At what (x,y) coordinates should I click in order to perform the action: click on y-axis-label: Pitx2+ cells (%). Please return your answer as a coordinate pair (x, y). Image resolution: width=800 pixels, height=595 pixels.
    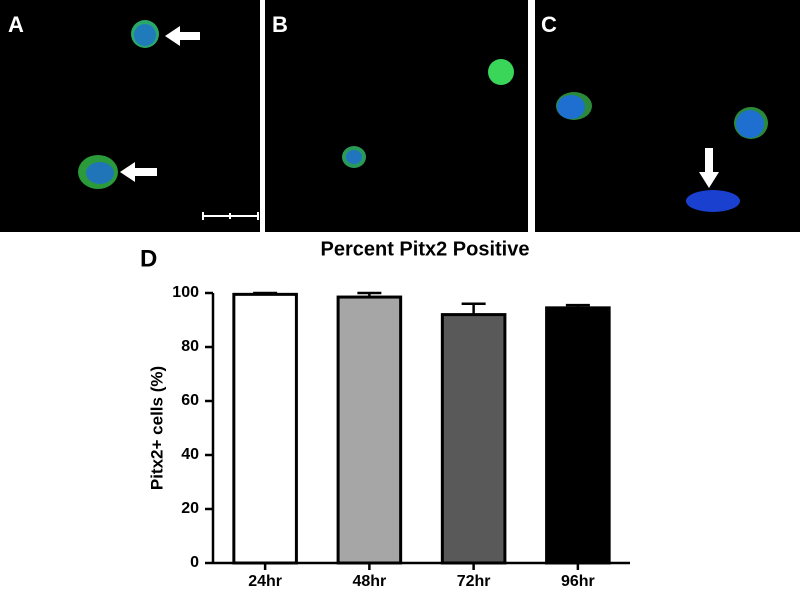
    Looking at the image, I should click on (156, 428).